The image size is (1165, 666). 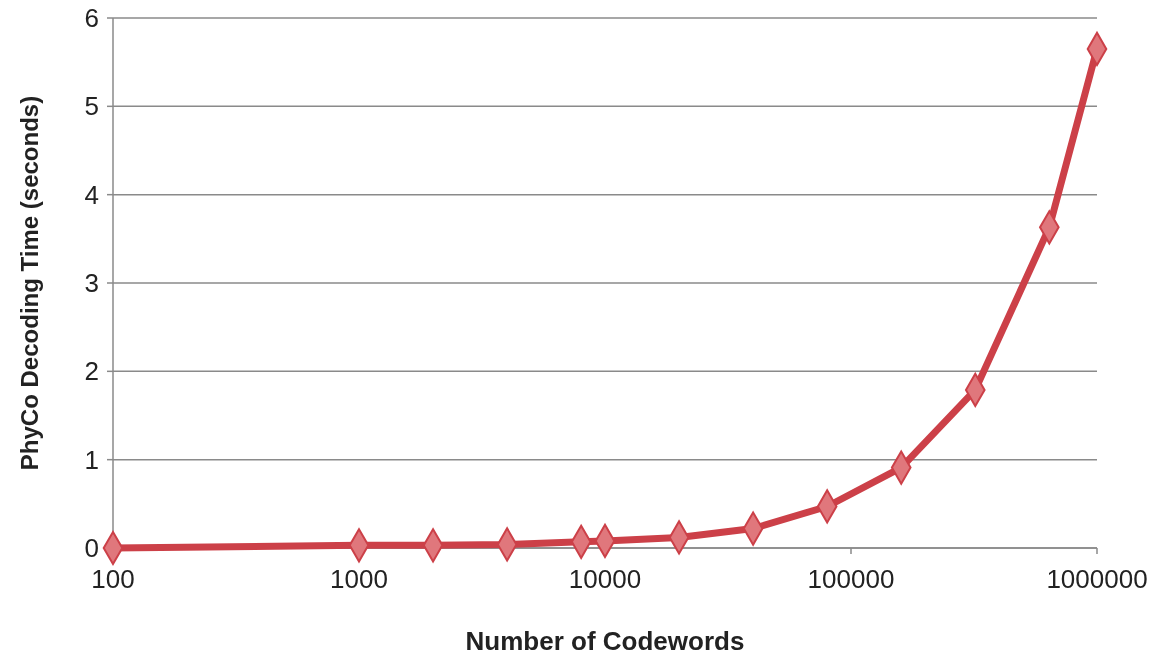 I want to click on y-tick-label: 2, so click(x=91, y=371).